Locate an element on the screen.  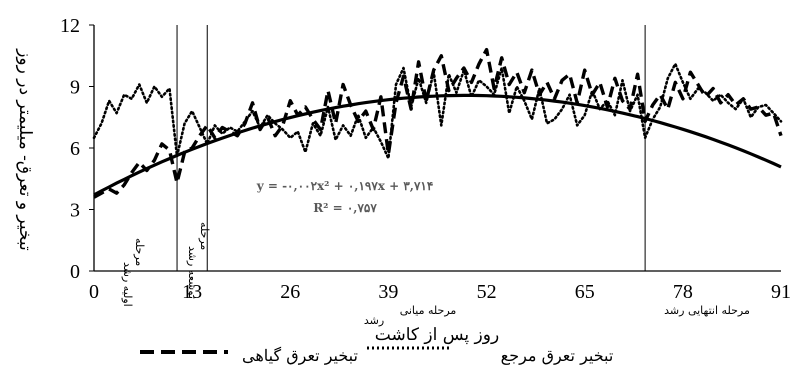
y-tick-label: 6 is located at coordinates (75, 149).